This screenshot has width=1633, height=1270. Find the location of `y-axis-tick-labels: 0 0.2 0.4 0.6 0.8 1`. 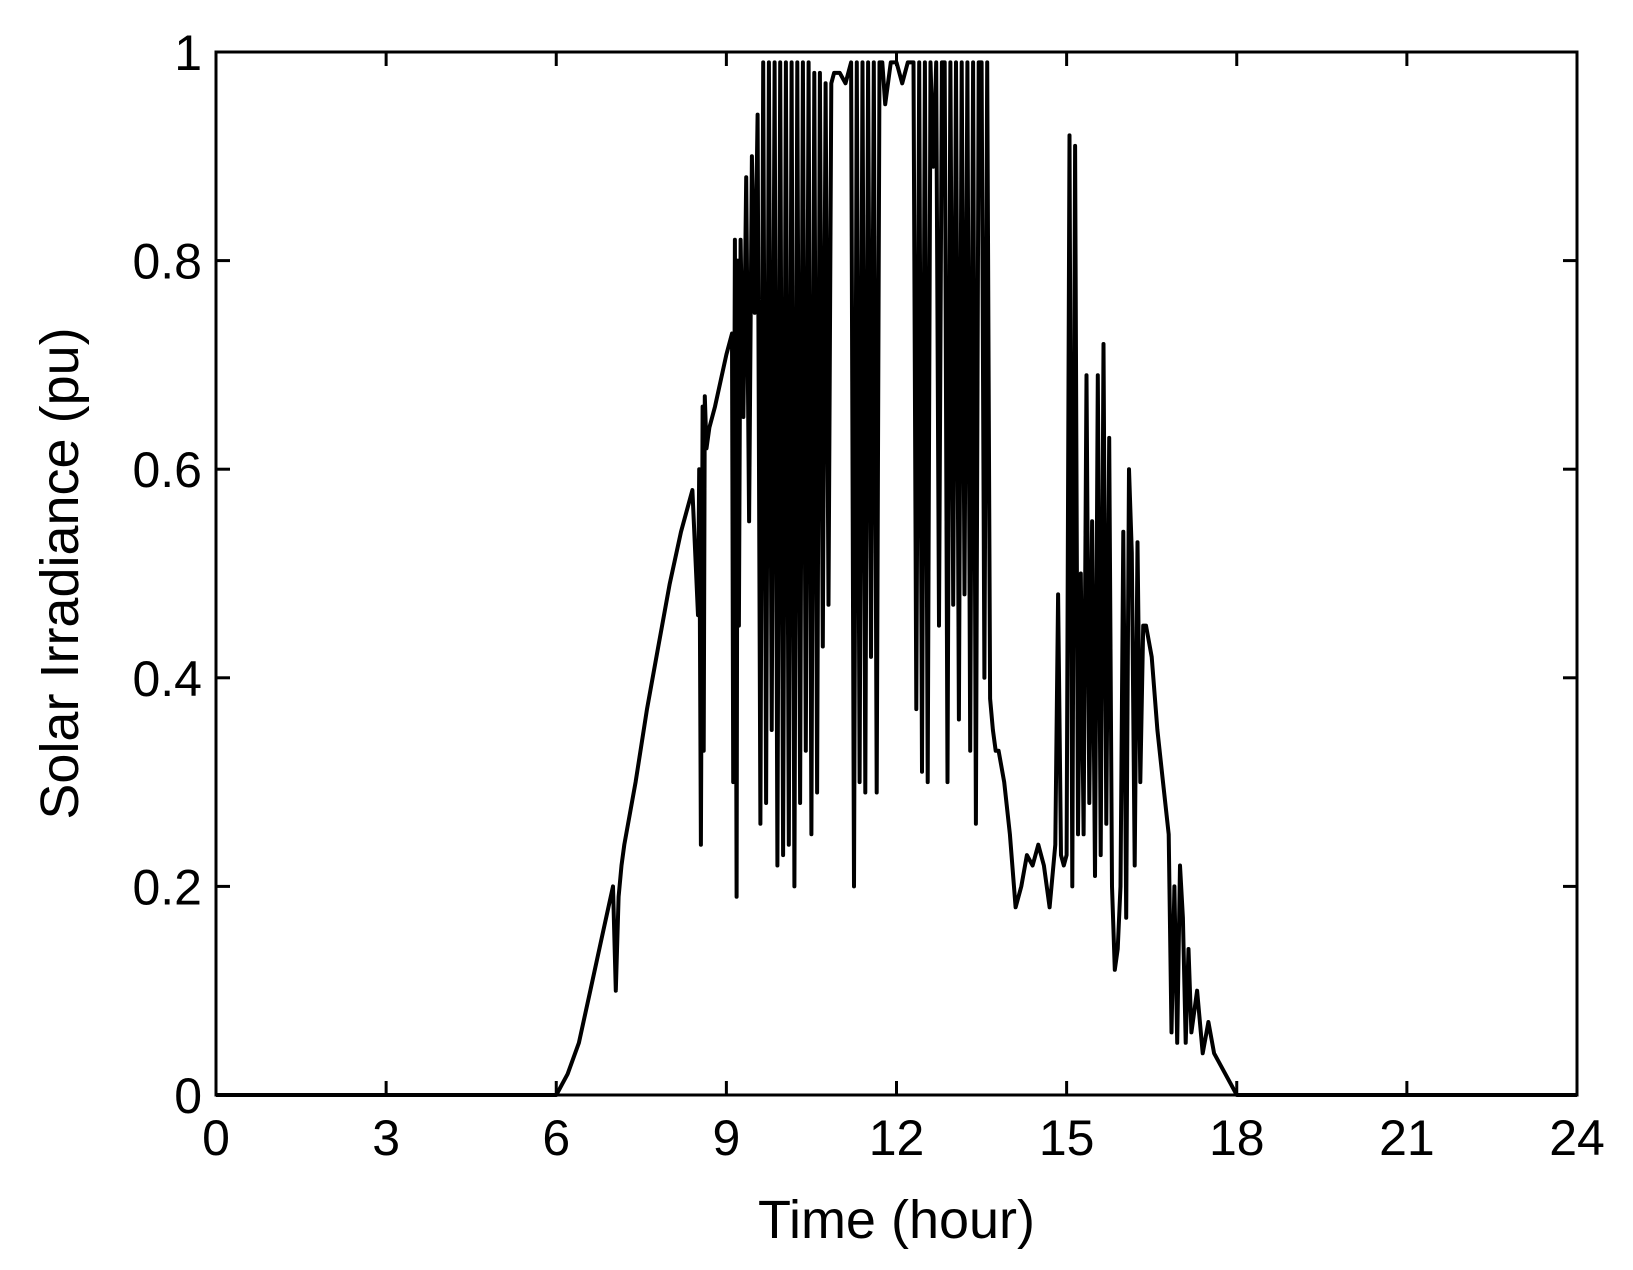

y-axis-tick-labels: 0 0.2 0.4 0.6 0.8 1 is located at coordinates (167, 574).